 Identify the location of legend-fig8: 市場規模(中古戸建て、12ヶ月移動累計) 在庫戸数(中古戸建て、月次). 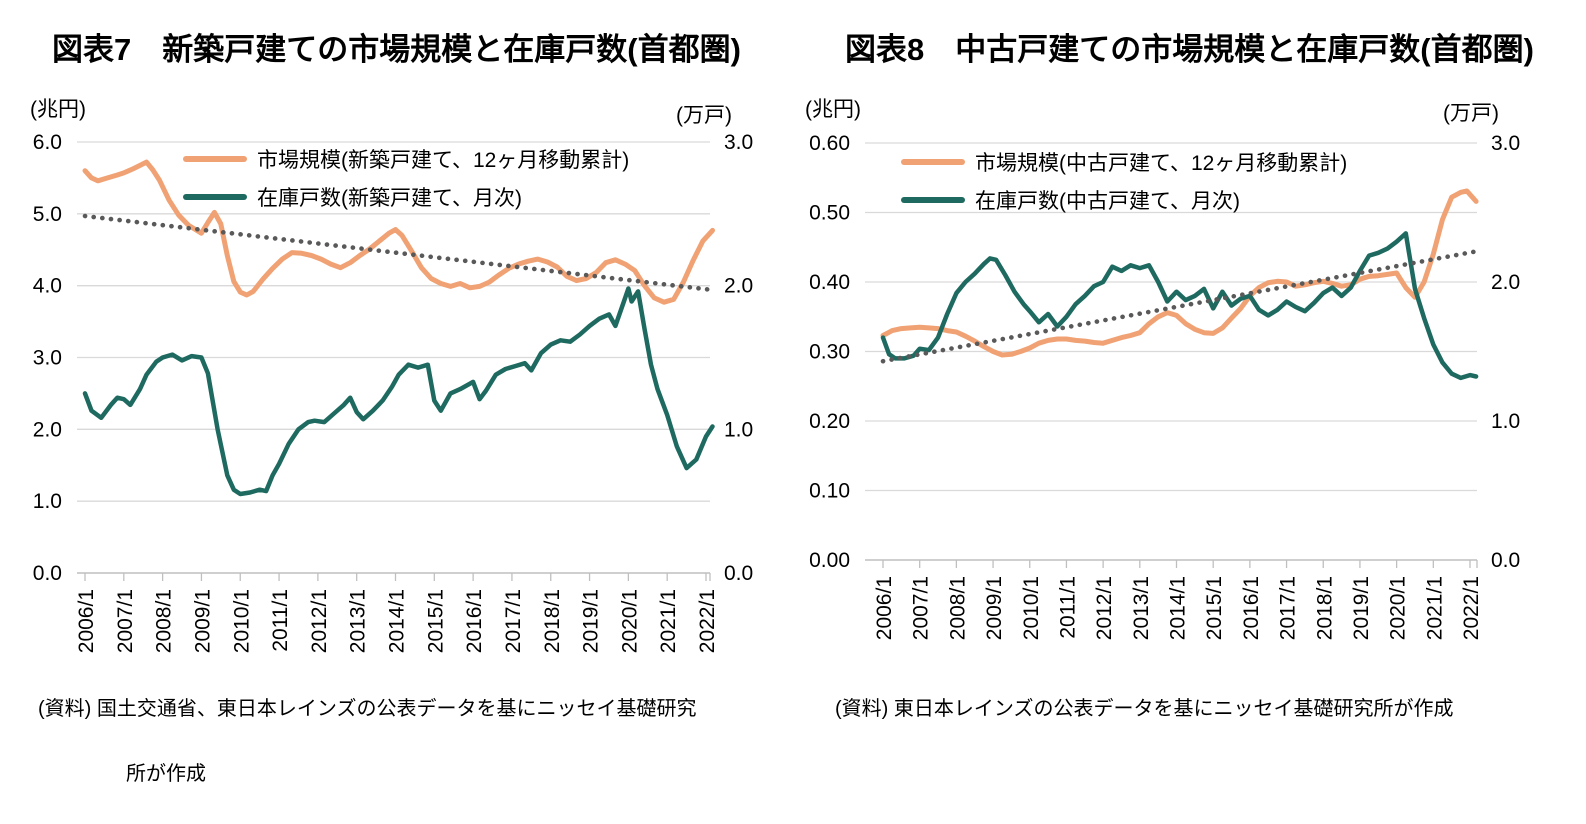
(1124, 181).